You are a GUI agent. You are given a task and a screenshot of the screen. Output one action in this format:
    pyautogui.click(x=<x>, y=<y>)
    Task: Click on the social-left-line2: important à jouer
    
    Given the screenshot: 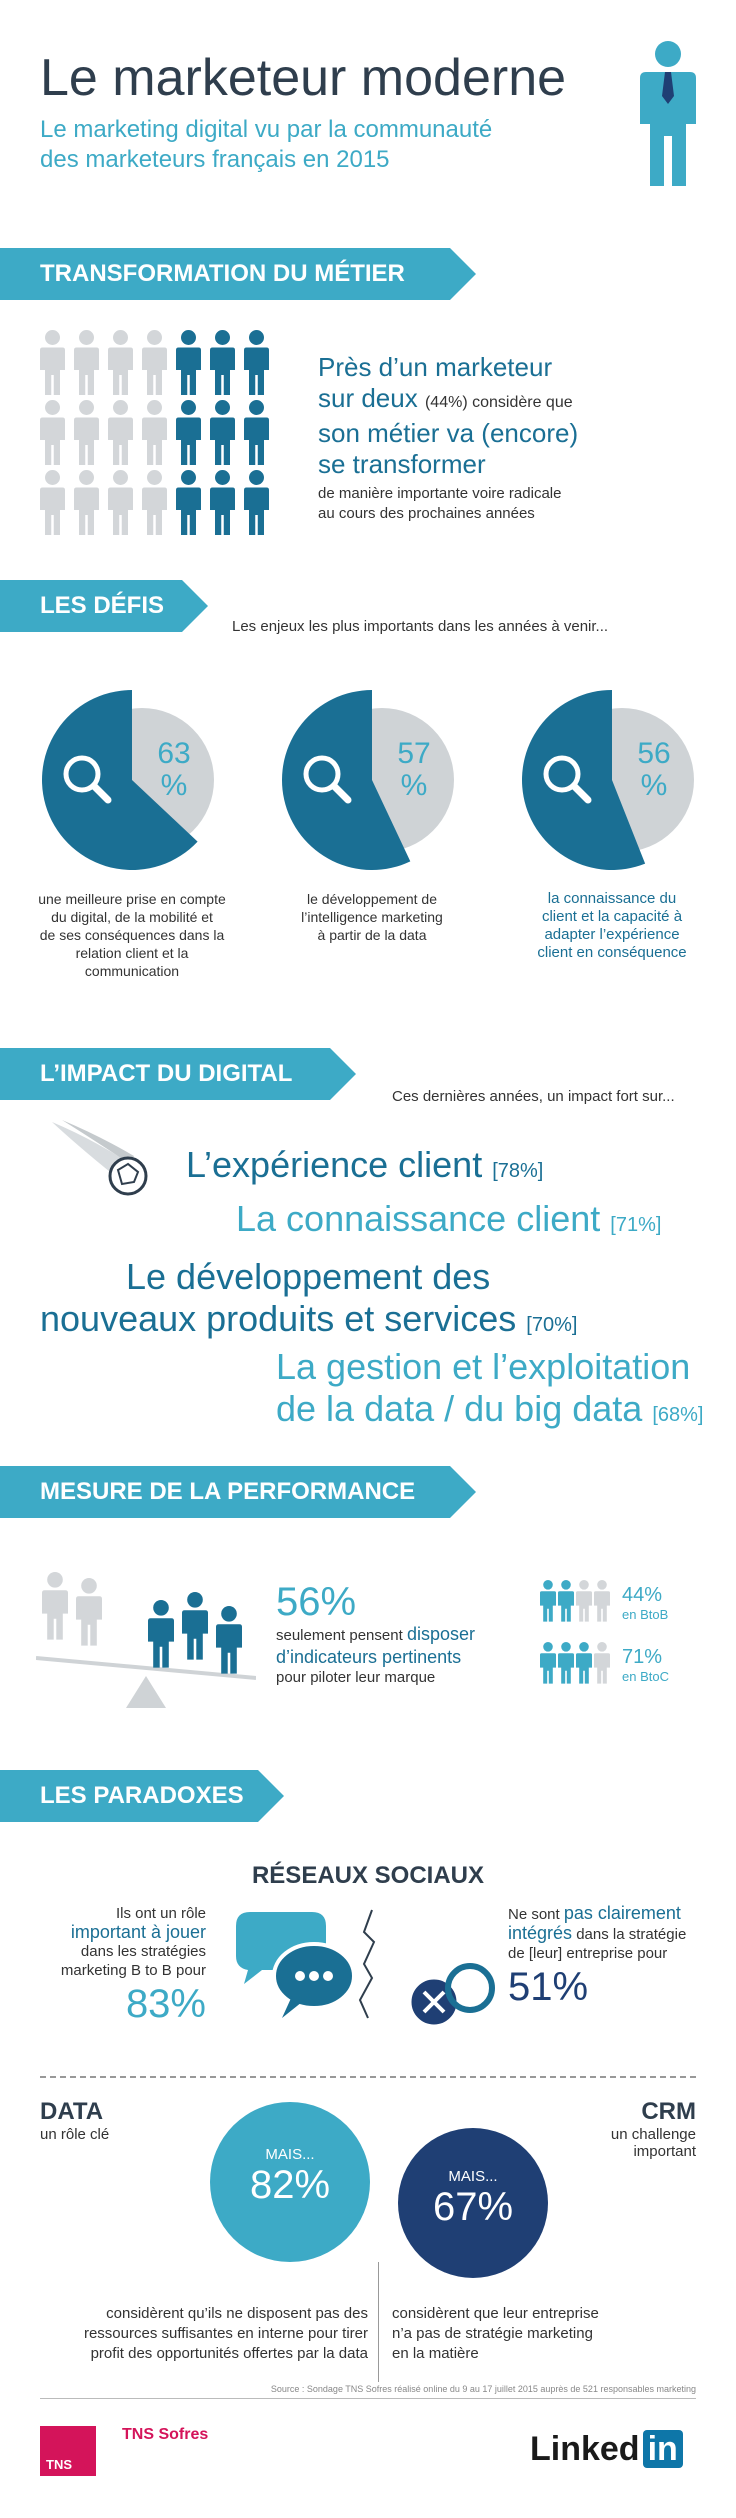 What is the action you would take?
    pyautogui.click(x=138, y=1932)
    